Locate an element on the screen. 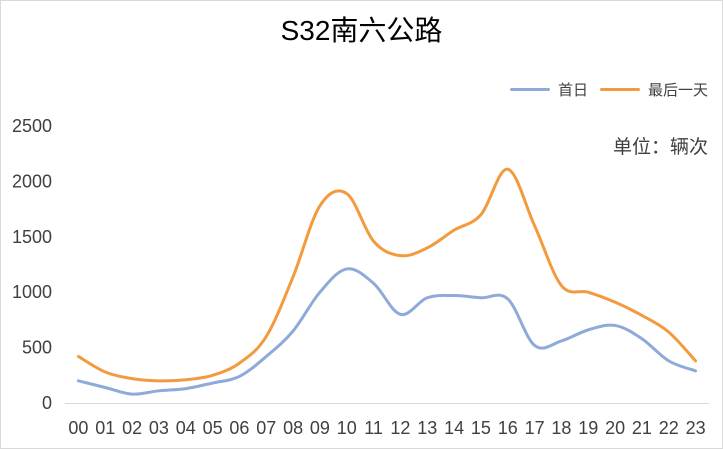  x-tick-label: 04 is located at coordinates (186, 428).